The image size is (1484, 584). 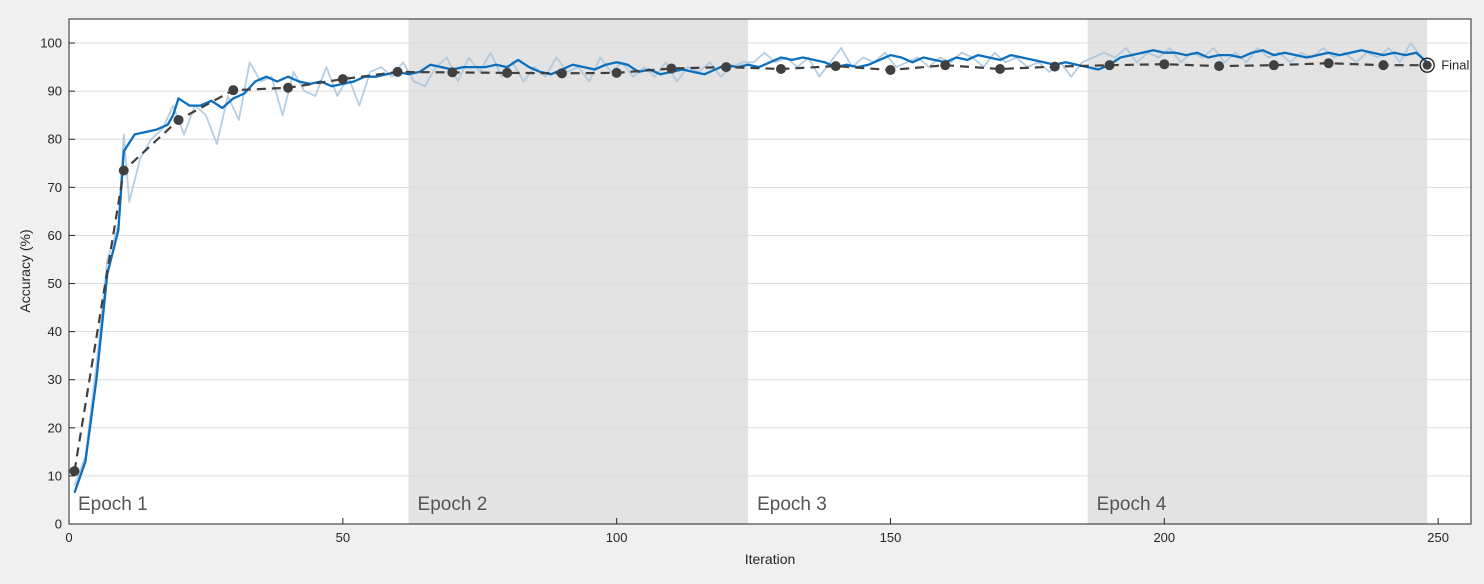 I want to click on x-tick-label: 50, so click(x=343, y=537).